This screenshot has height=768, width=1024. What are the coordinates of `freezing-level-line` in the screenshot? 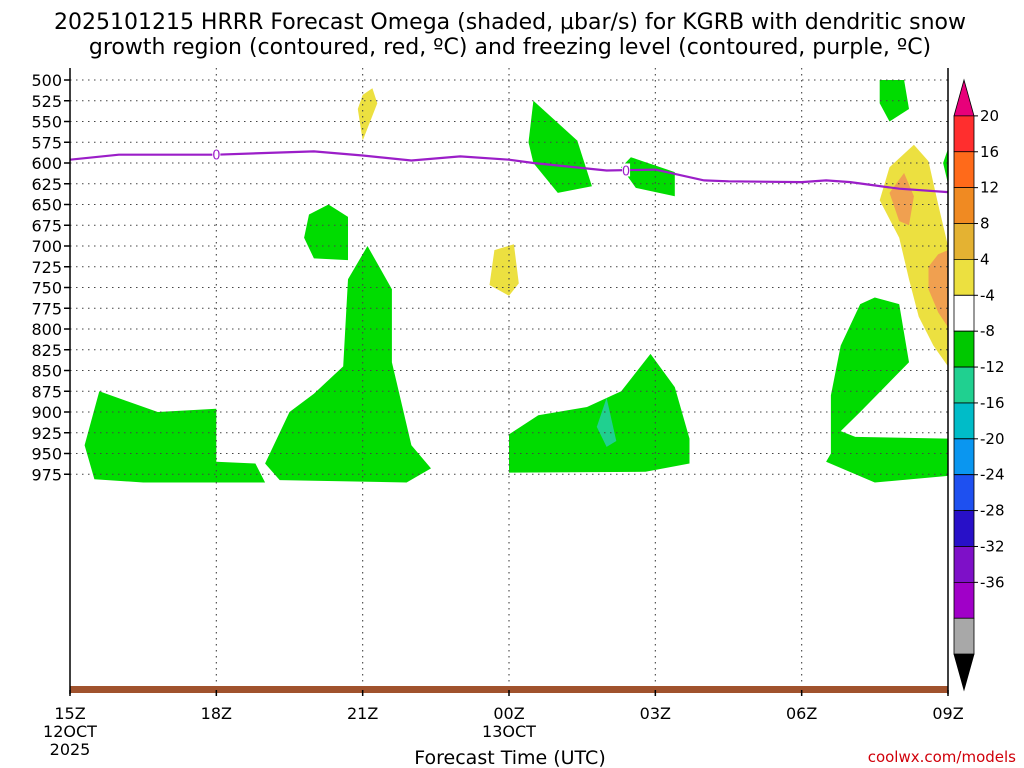 It's located at (509, 172).